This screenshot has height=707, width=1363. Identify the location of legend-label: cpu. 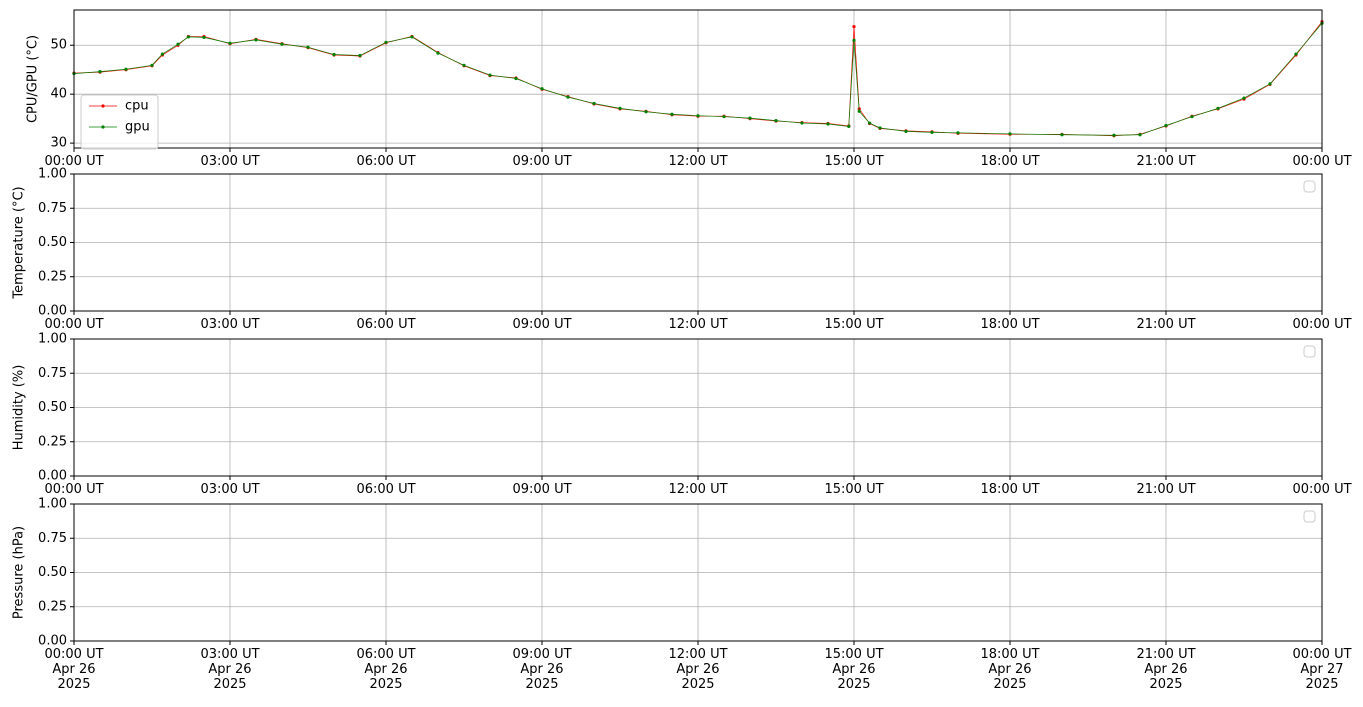
(137, 106).